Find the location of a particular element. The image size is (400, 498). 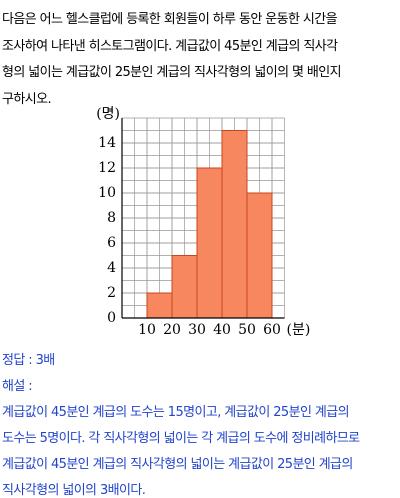

y-tick-label: 14 is located at coordinates (107, 143).